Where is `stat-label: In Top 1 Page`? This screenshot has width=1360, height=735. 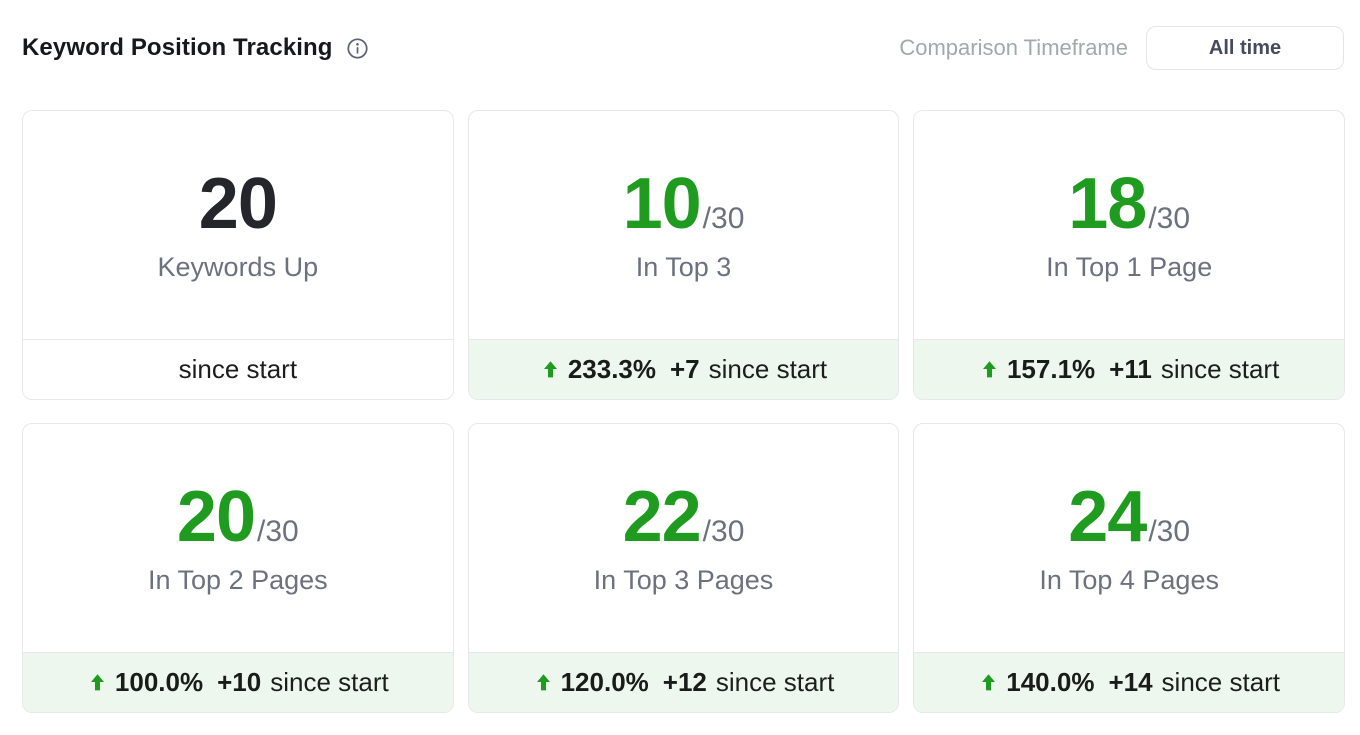
stat-label: In Top 1 Page is located at coordinates (1129, 266).